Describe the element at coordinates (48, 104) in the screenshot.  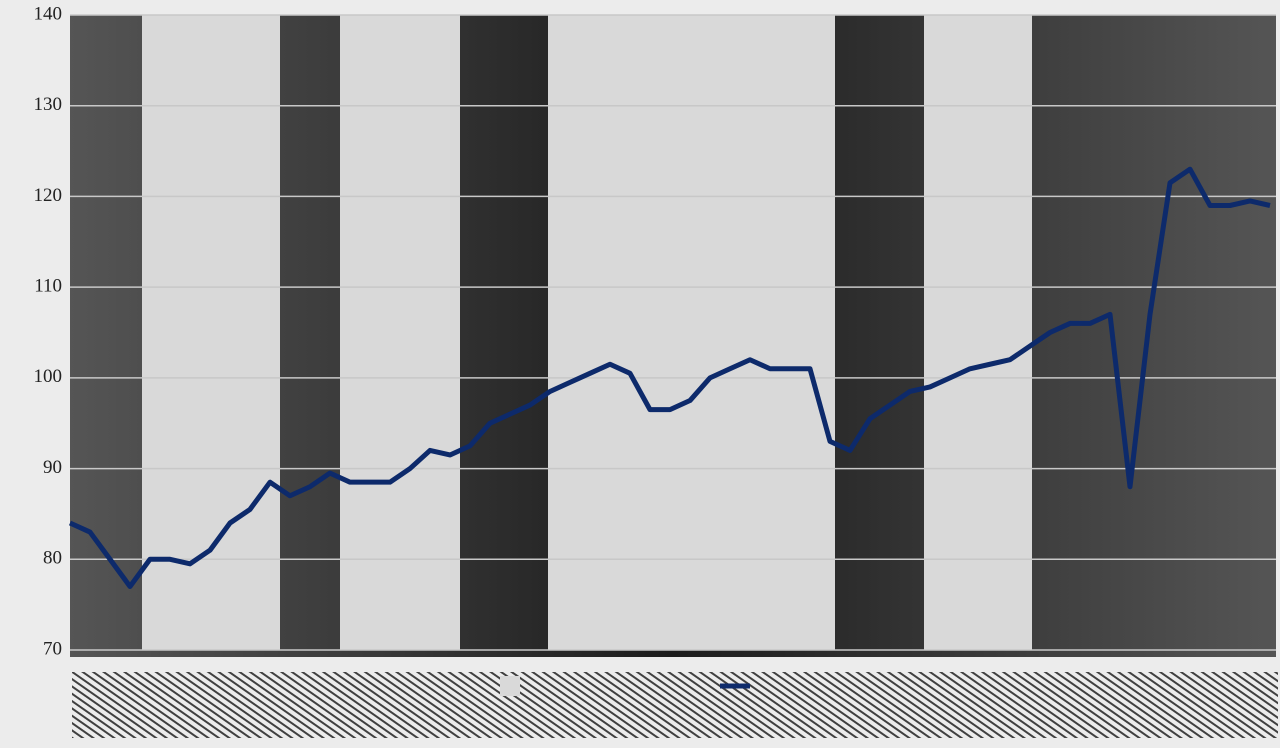
I see `y-tick-label: 130` at that location.